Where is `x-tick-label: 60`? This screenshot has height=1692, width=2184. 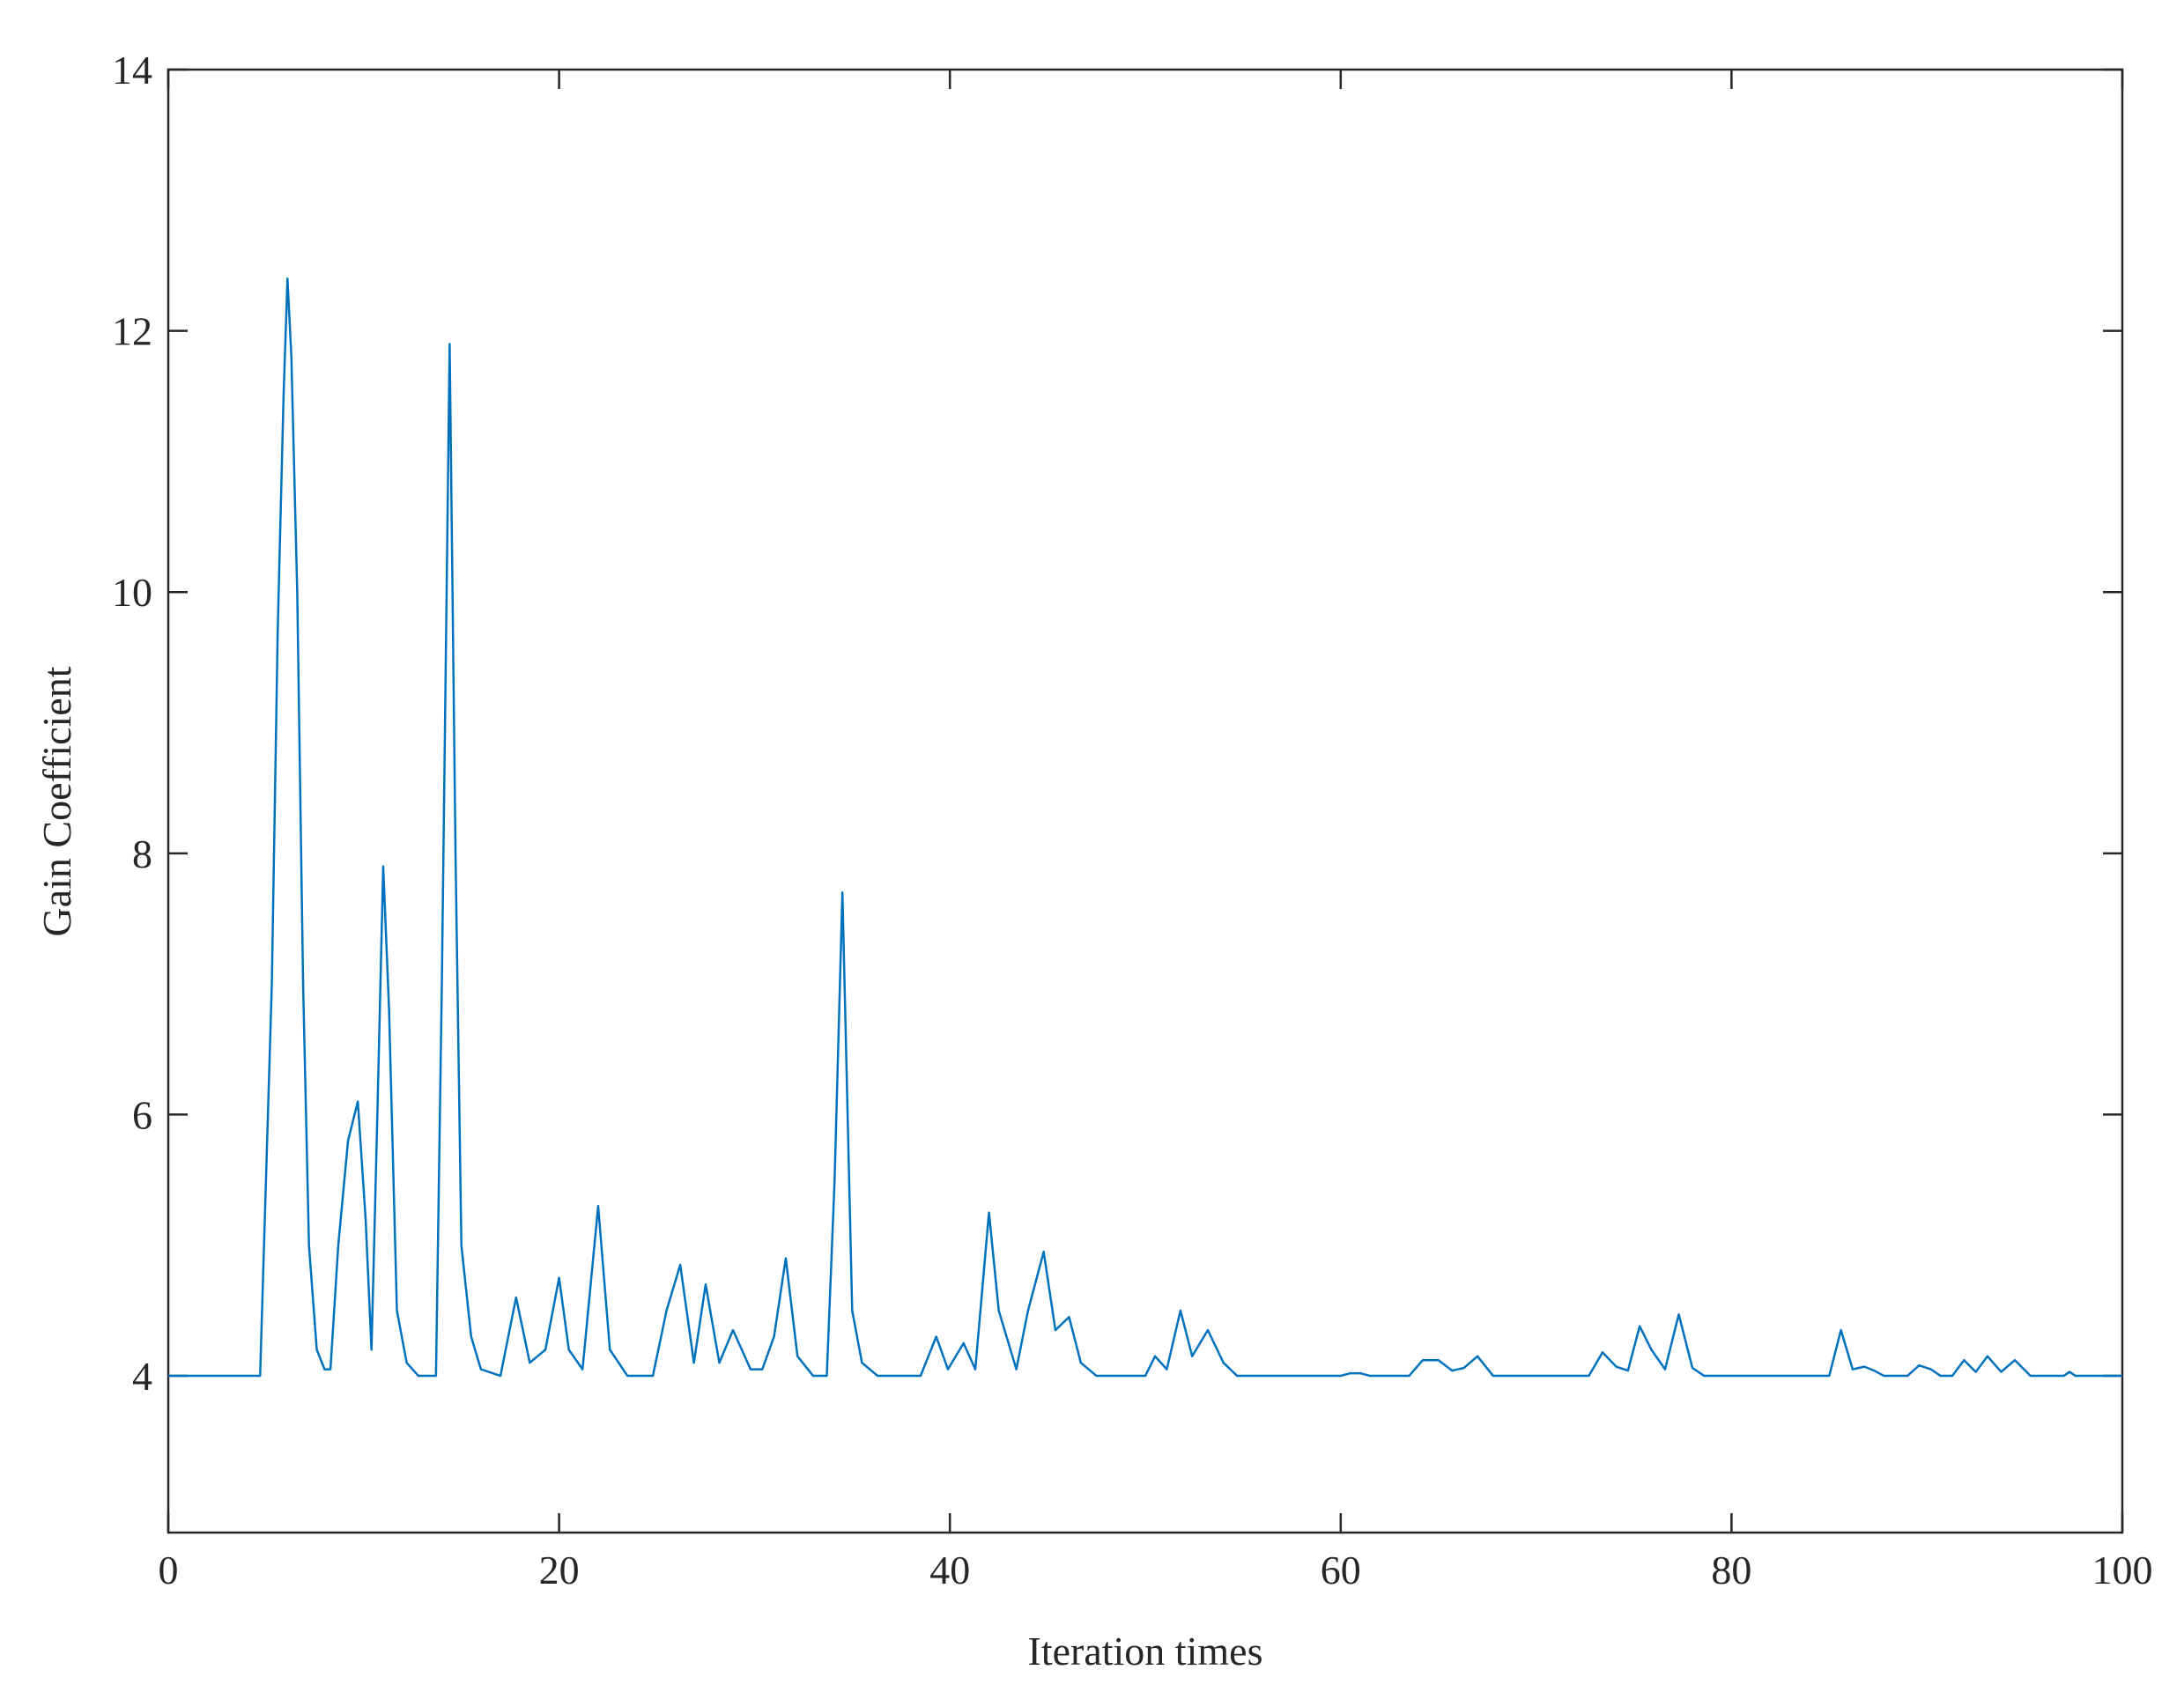
x-tick-label: 60 is located at coordinates (1341, 1570).